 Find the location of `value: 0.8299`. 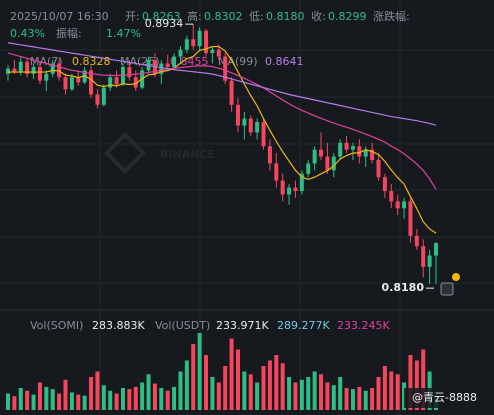

value: 0.8299 is located at coordinates (347, 16).